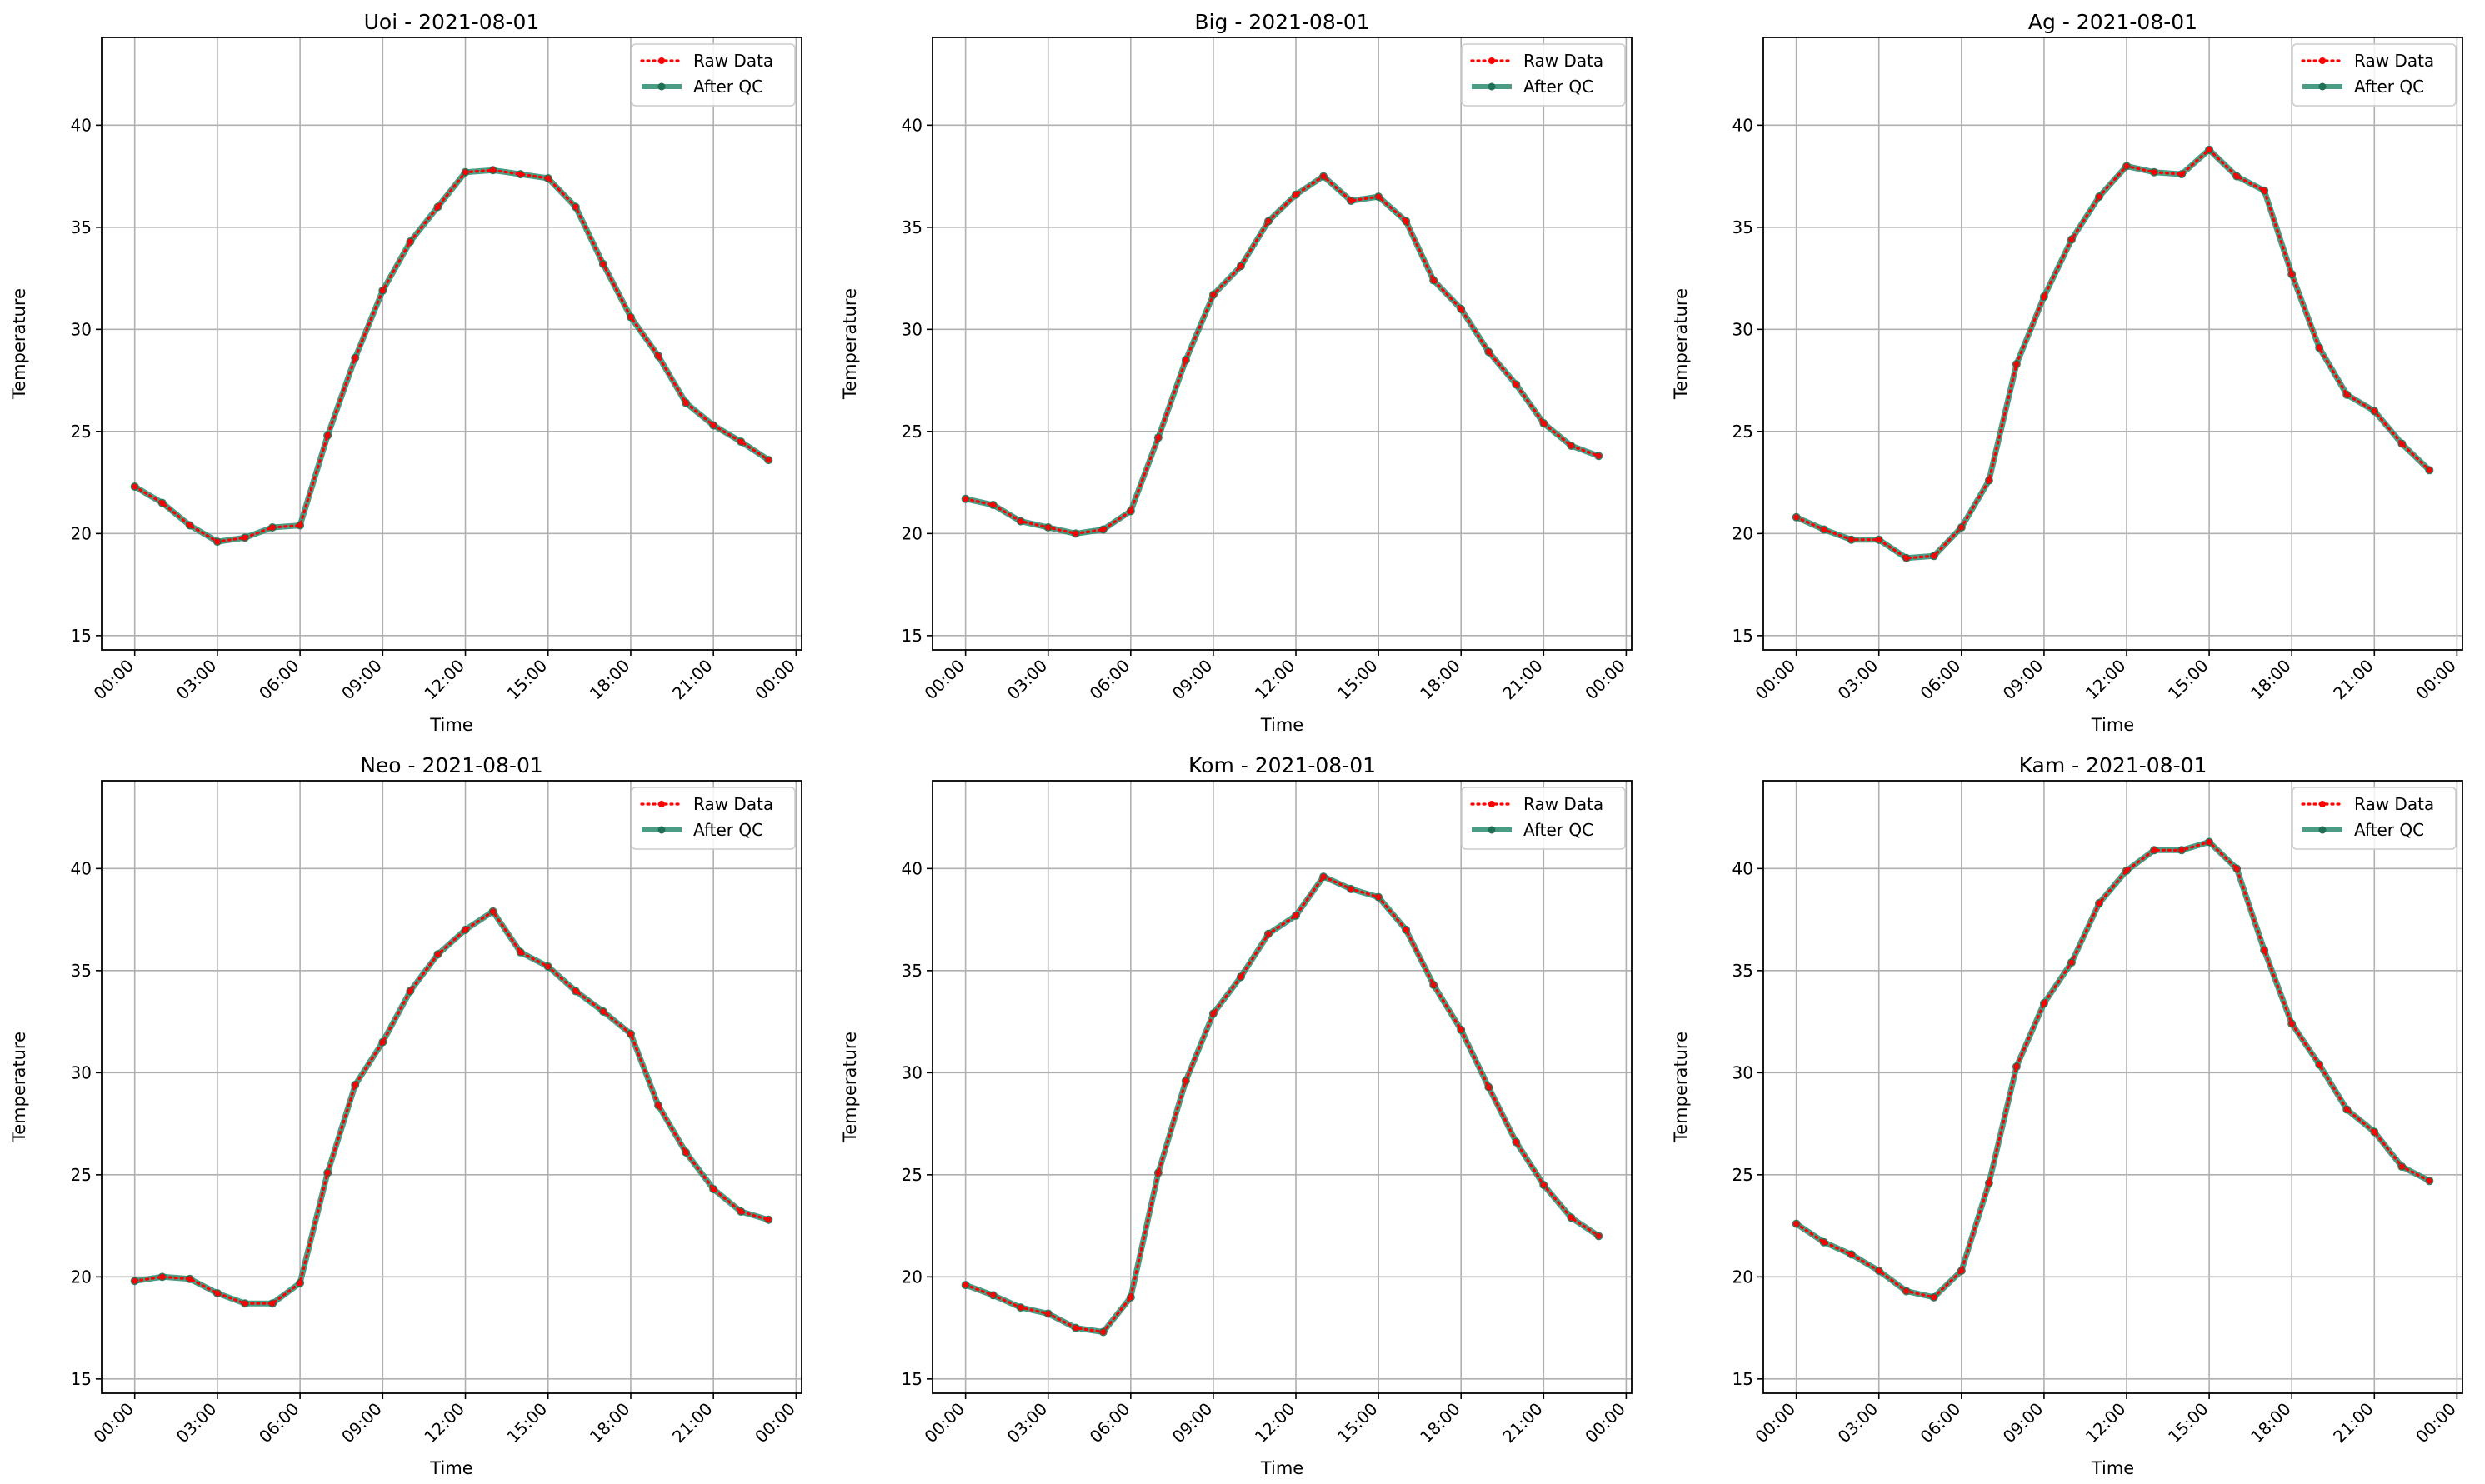  What do you see at coordinates (451, 1107) in the screenshot?
I see `series-after-qc` at bounding box center [451, 1107].